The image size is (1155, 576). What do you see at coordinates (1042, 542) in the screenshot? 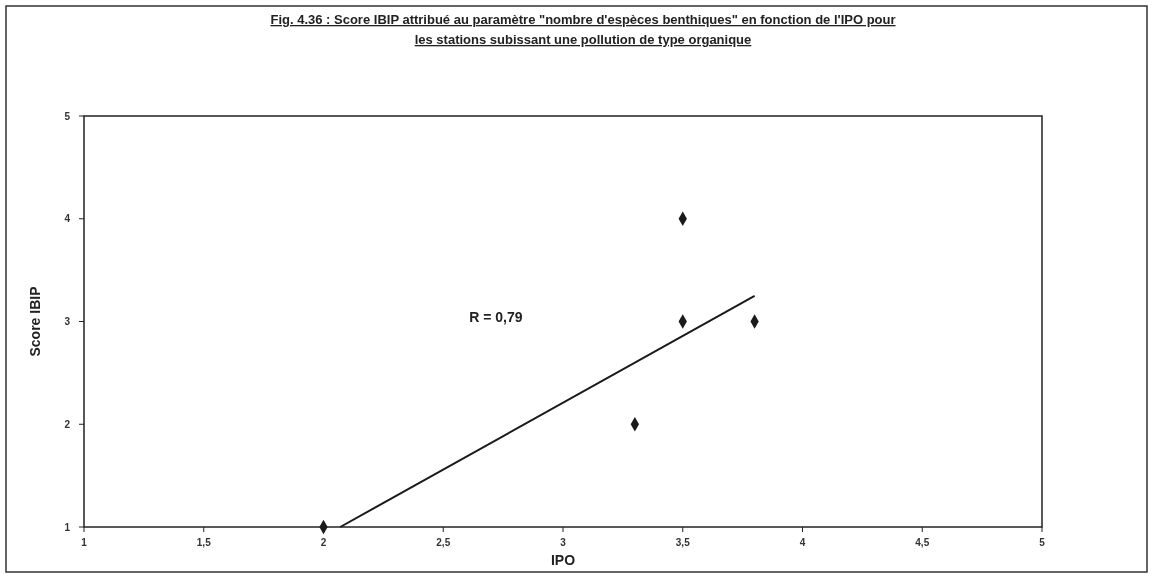
I see `x-tick-label: 5` at bounding box center [1042, 542].